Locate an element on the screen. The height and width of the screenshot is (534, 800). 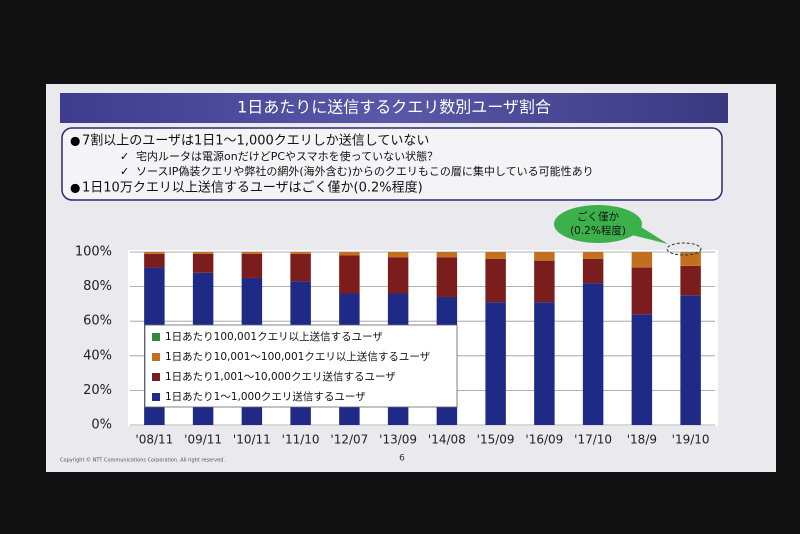
annotation: ごく僅か is located at coordinates (598, 216).